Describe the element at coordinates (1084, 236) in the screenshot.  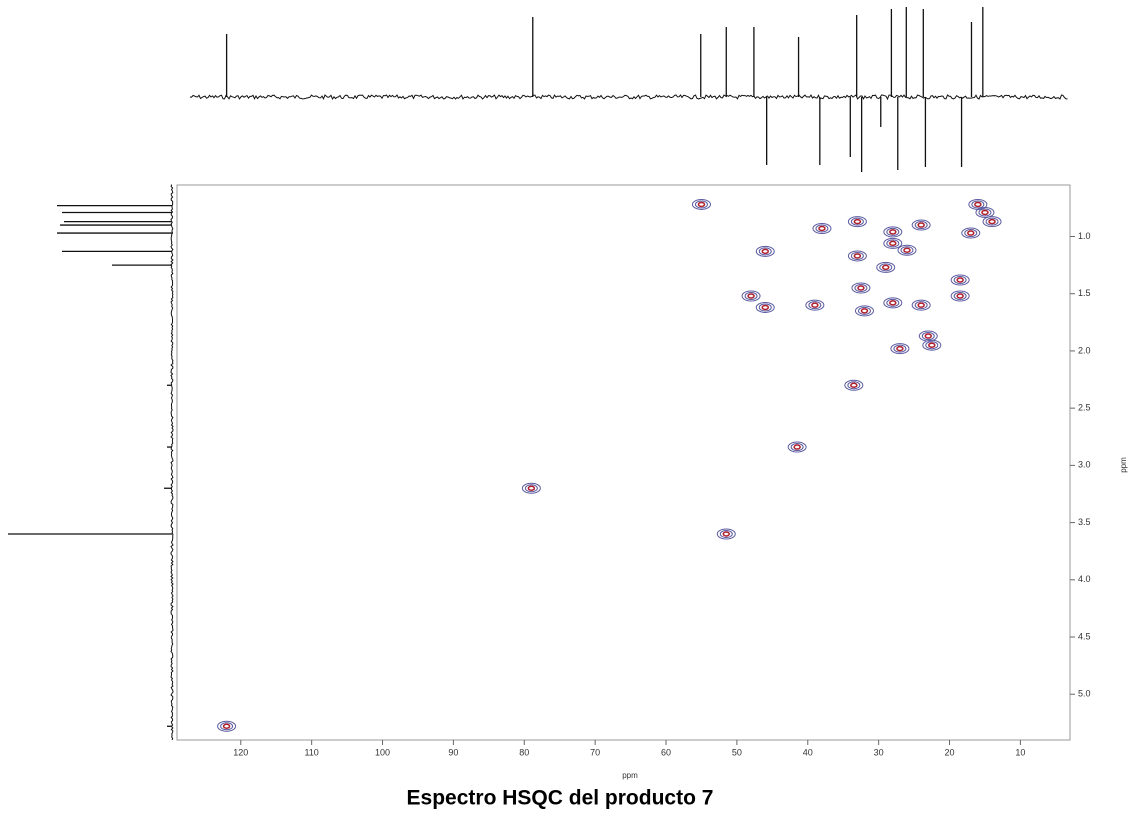
I see `y-tick-label: 1.0` at that location.